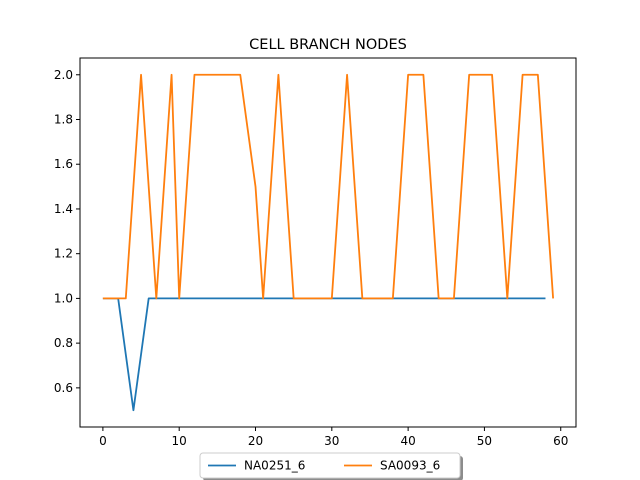 This screenshot has height=480, width=640. Describe the element at coordinates (63, 209) in the screenshot. I see `y-tick-label: 1.4` at that location.